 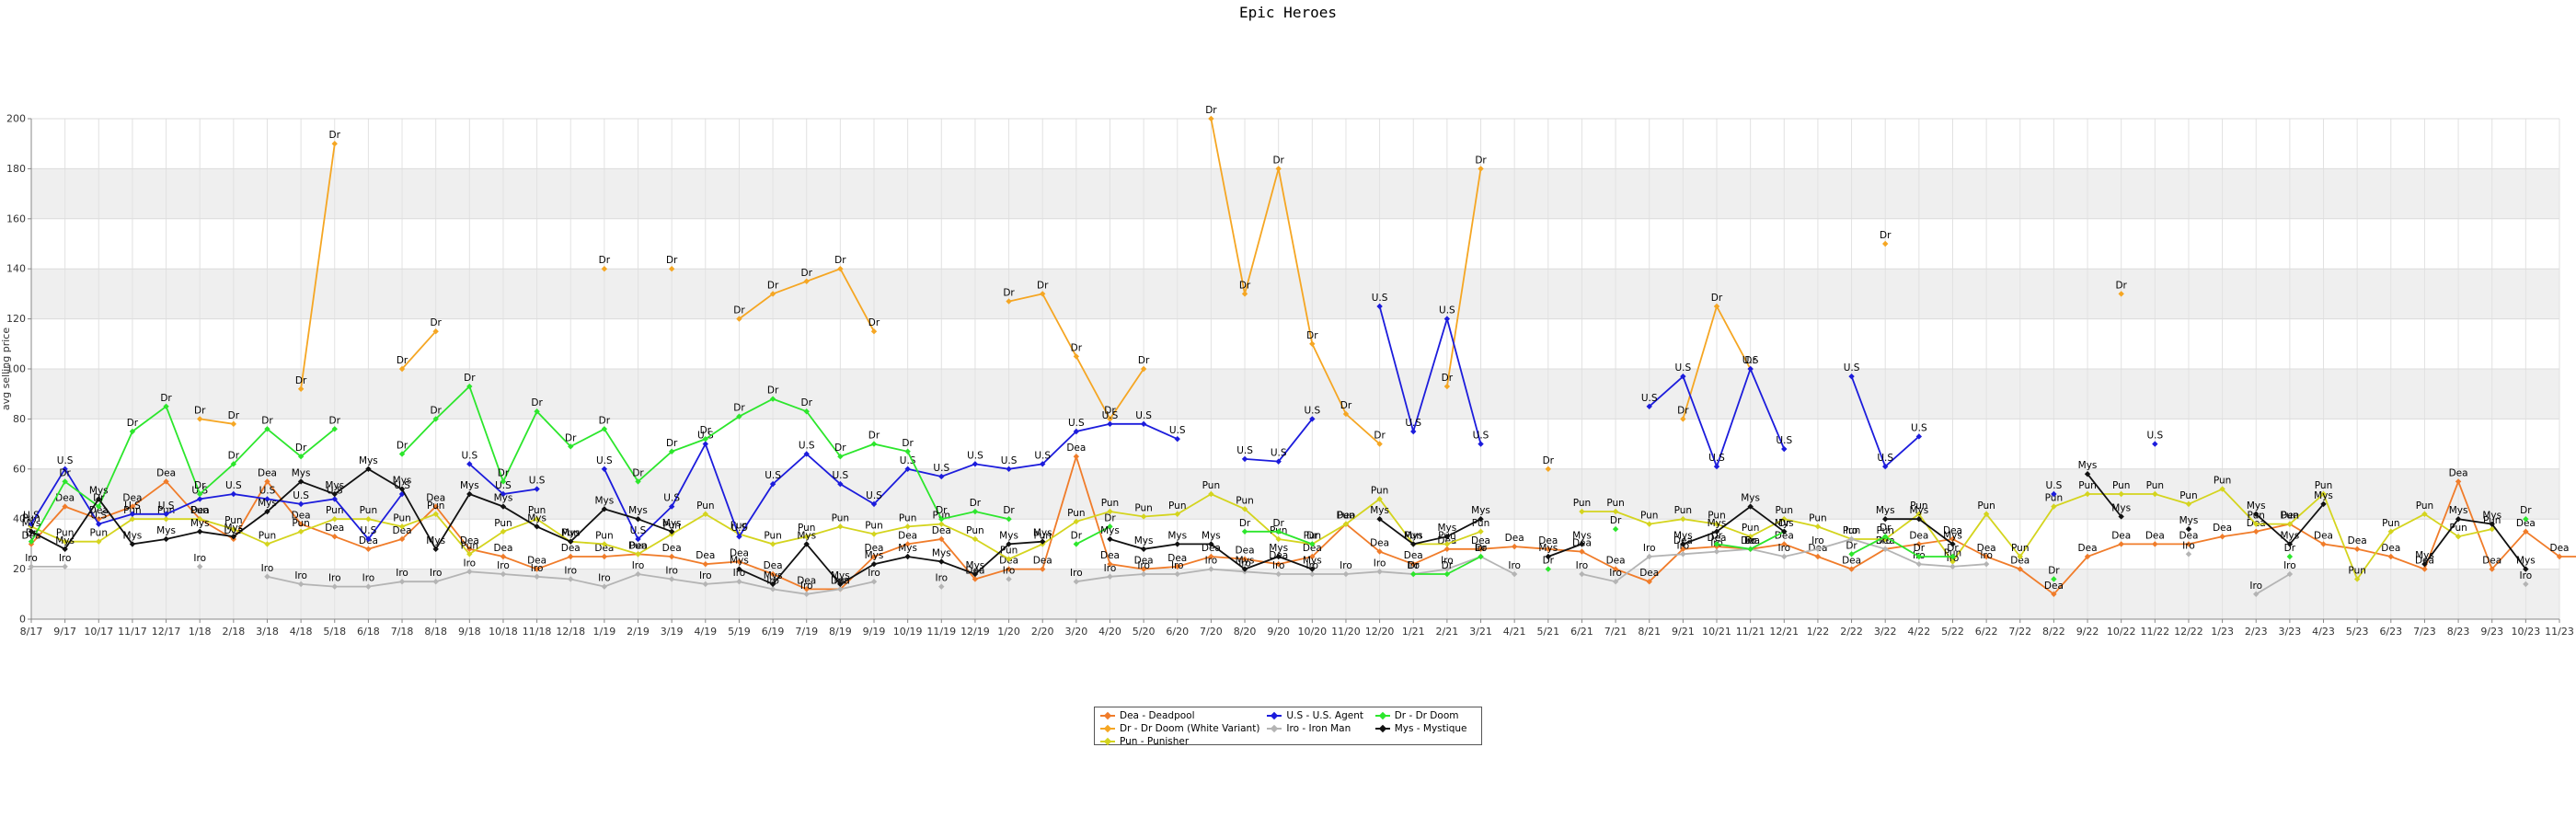 What do you see at coordinates (1278, 632) in the screenshot?
I see `x-tick-label: 9/20` at bounding box center [1278, 632].